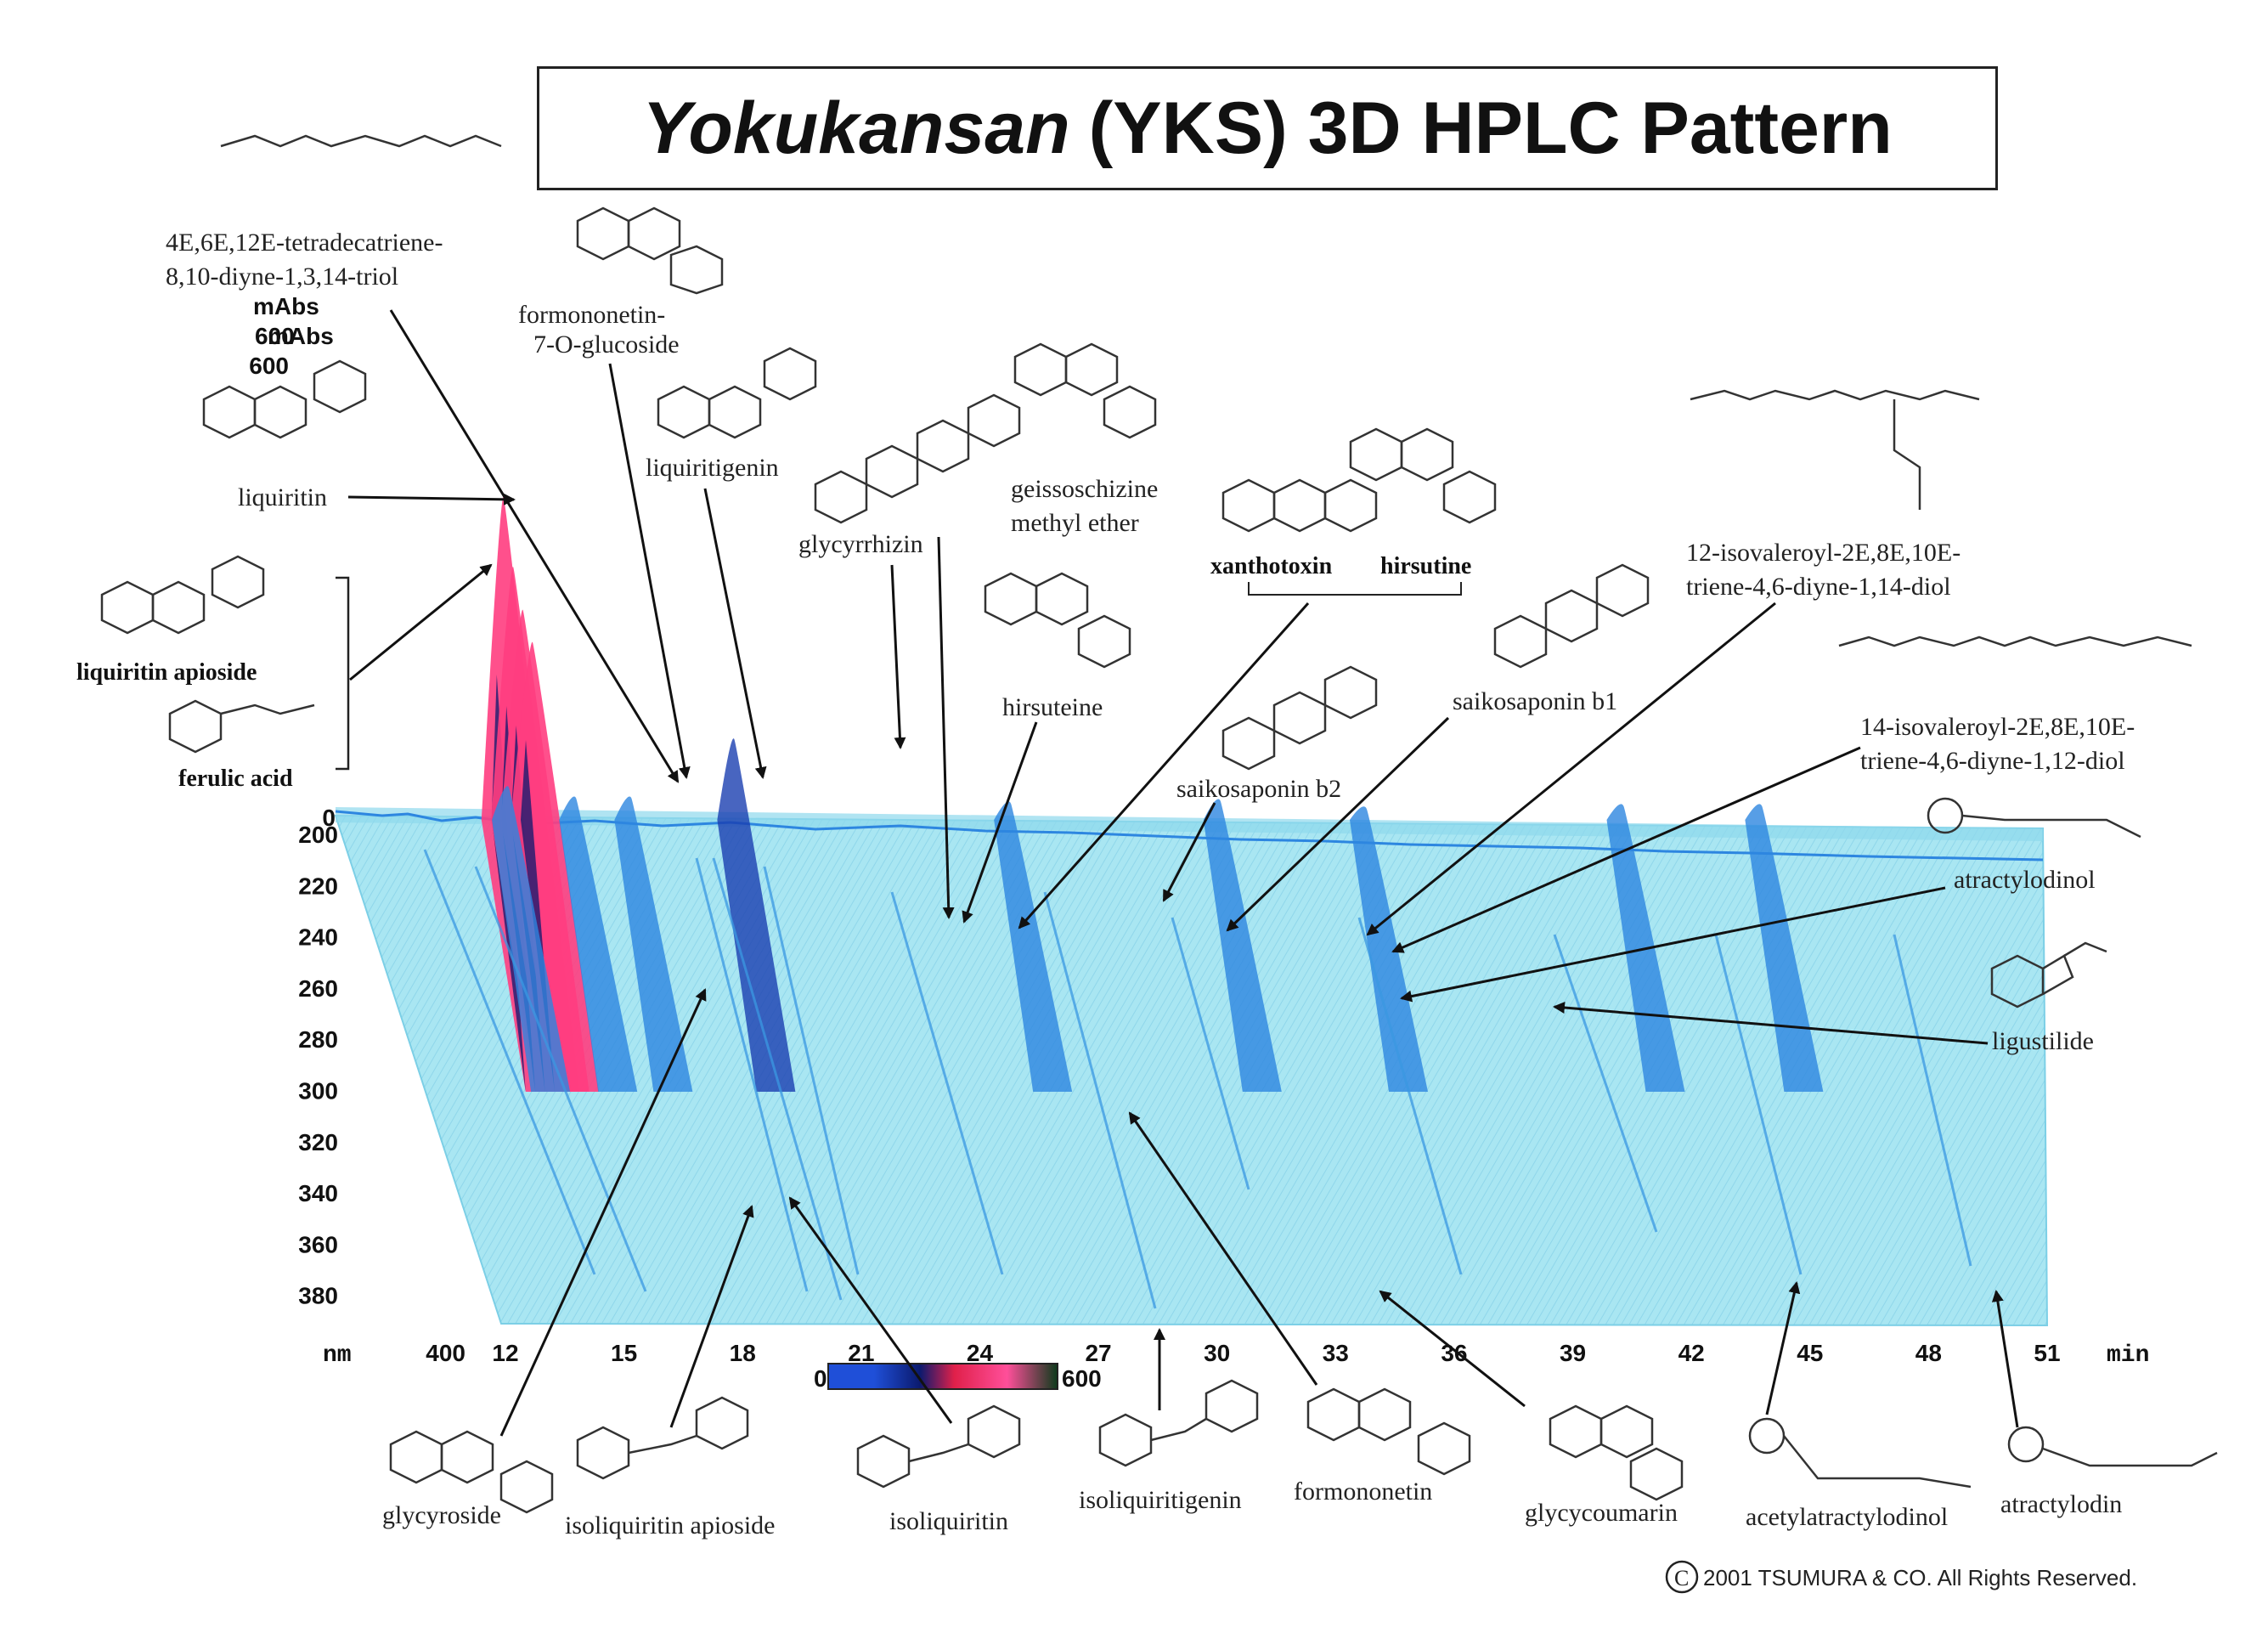 This screenshot has height=1644, width=2268. I want to click on bracket-xanthotoxin-hirsutine, so click(1355, 589).